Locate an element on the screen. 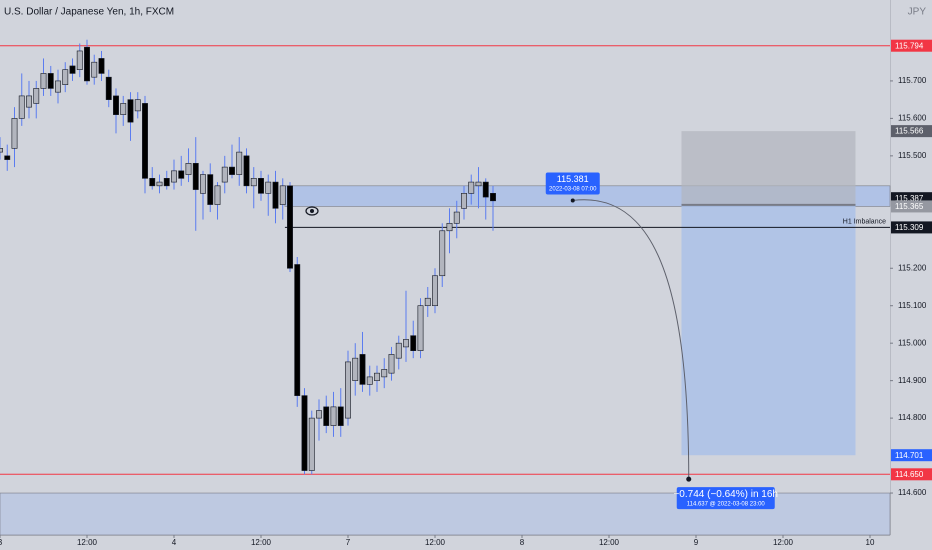 This screenshot has height=550, width=932. chart-title: U.S. Dollar / Japanese Yen, 1h, FXCM is located at coordinates (89, 12).